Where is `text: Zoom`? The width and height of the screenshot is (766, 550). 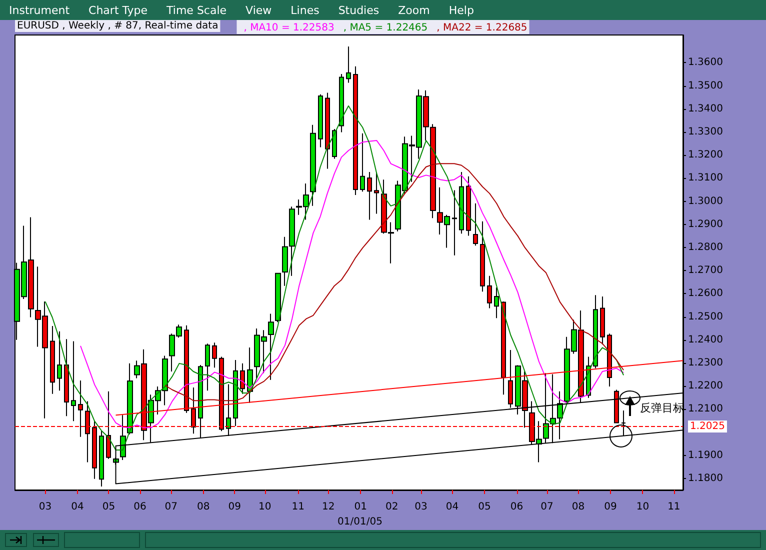 text: Zoom is located at coordinates (414, 10).